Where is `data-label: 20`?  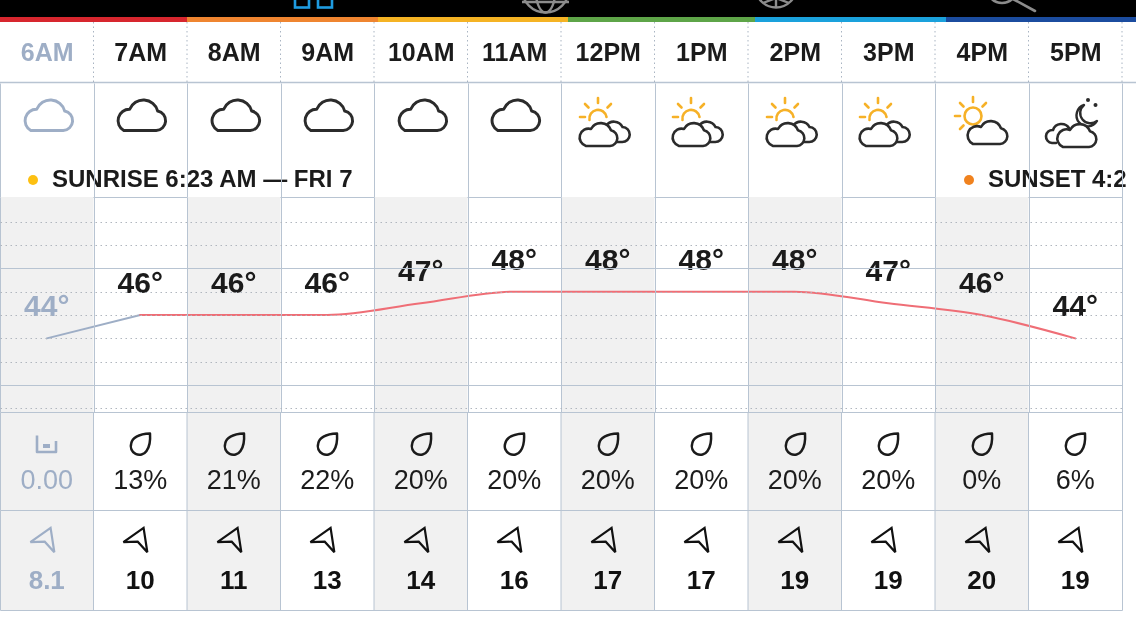 data-label: 20 is located at coordinates (982, 580).